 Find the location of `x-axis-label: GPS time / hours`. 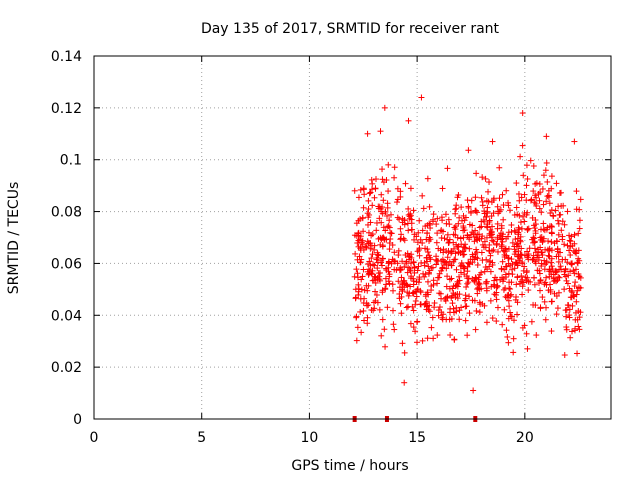

x-axis-label: GPS time / hours is located at coordinates (349, 466).